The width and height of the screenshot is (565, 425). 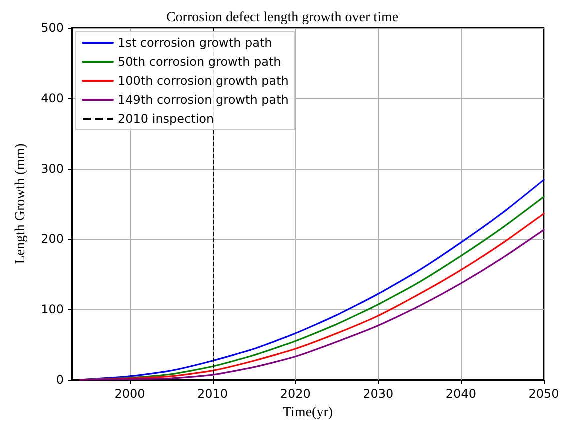 I want to click on x-axis-title: Time(yr), so click(x=308, y=413).